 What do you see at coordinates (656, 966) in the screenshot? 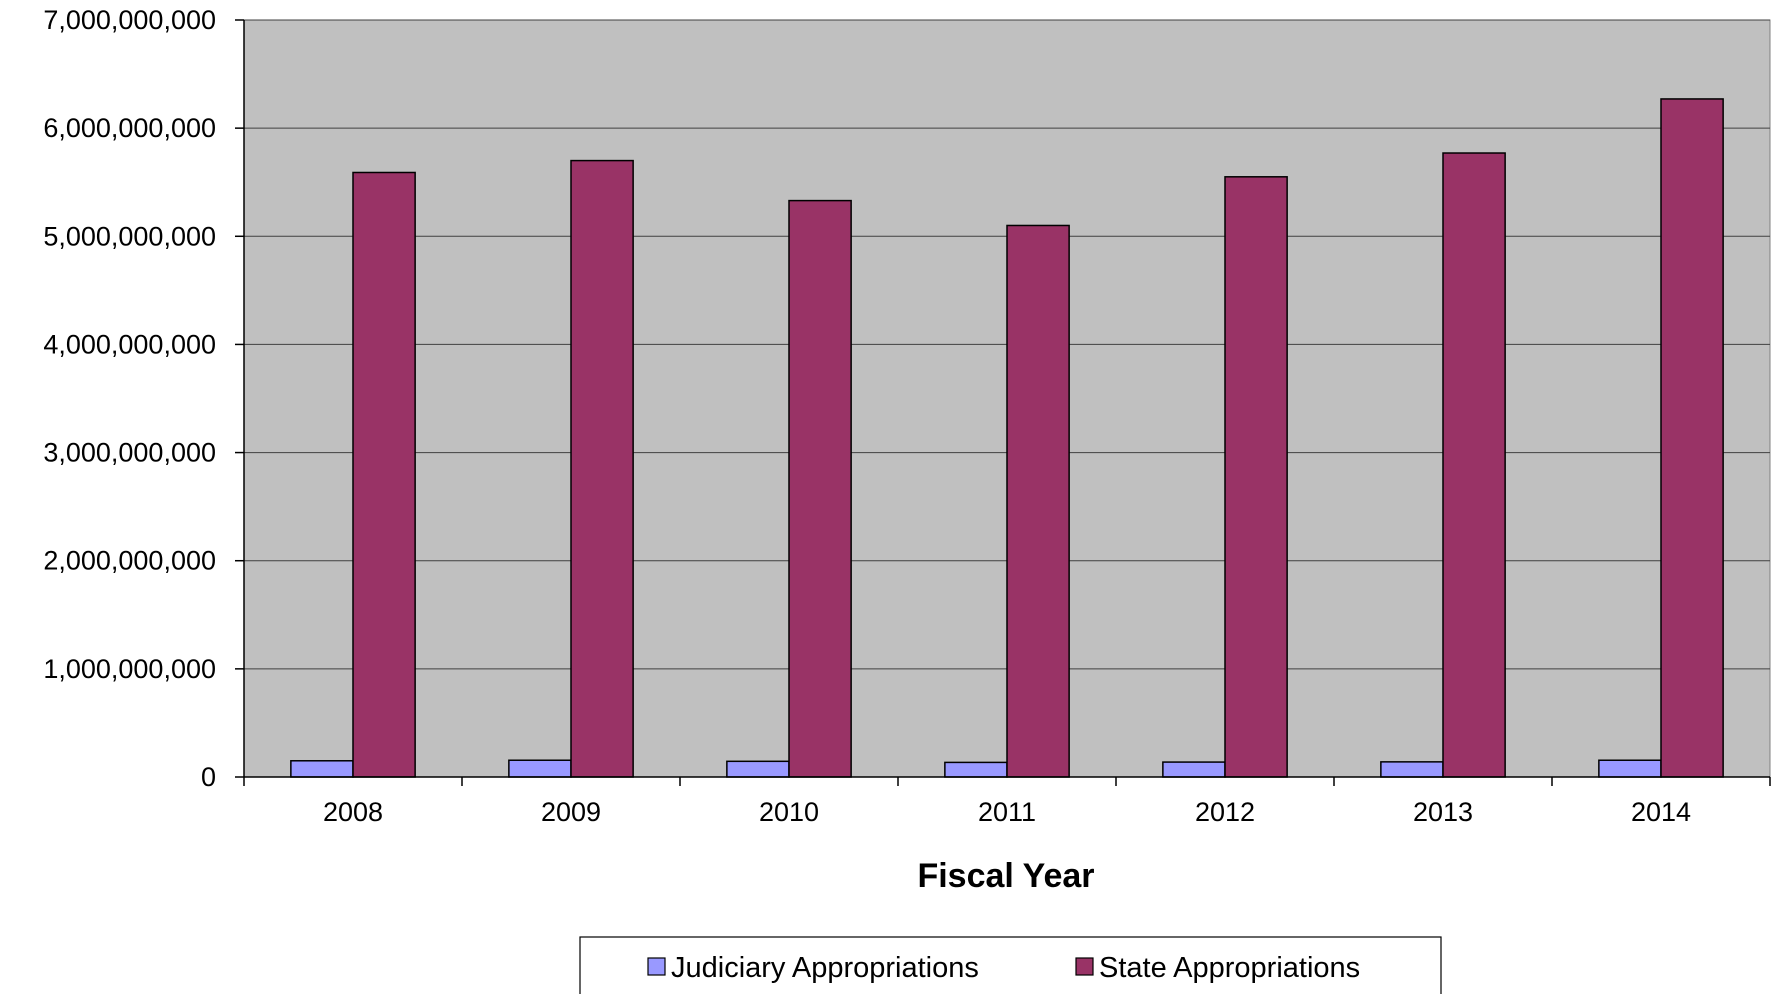
I see `legend-swatch-judiciary` at bounding box center [656, 966].